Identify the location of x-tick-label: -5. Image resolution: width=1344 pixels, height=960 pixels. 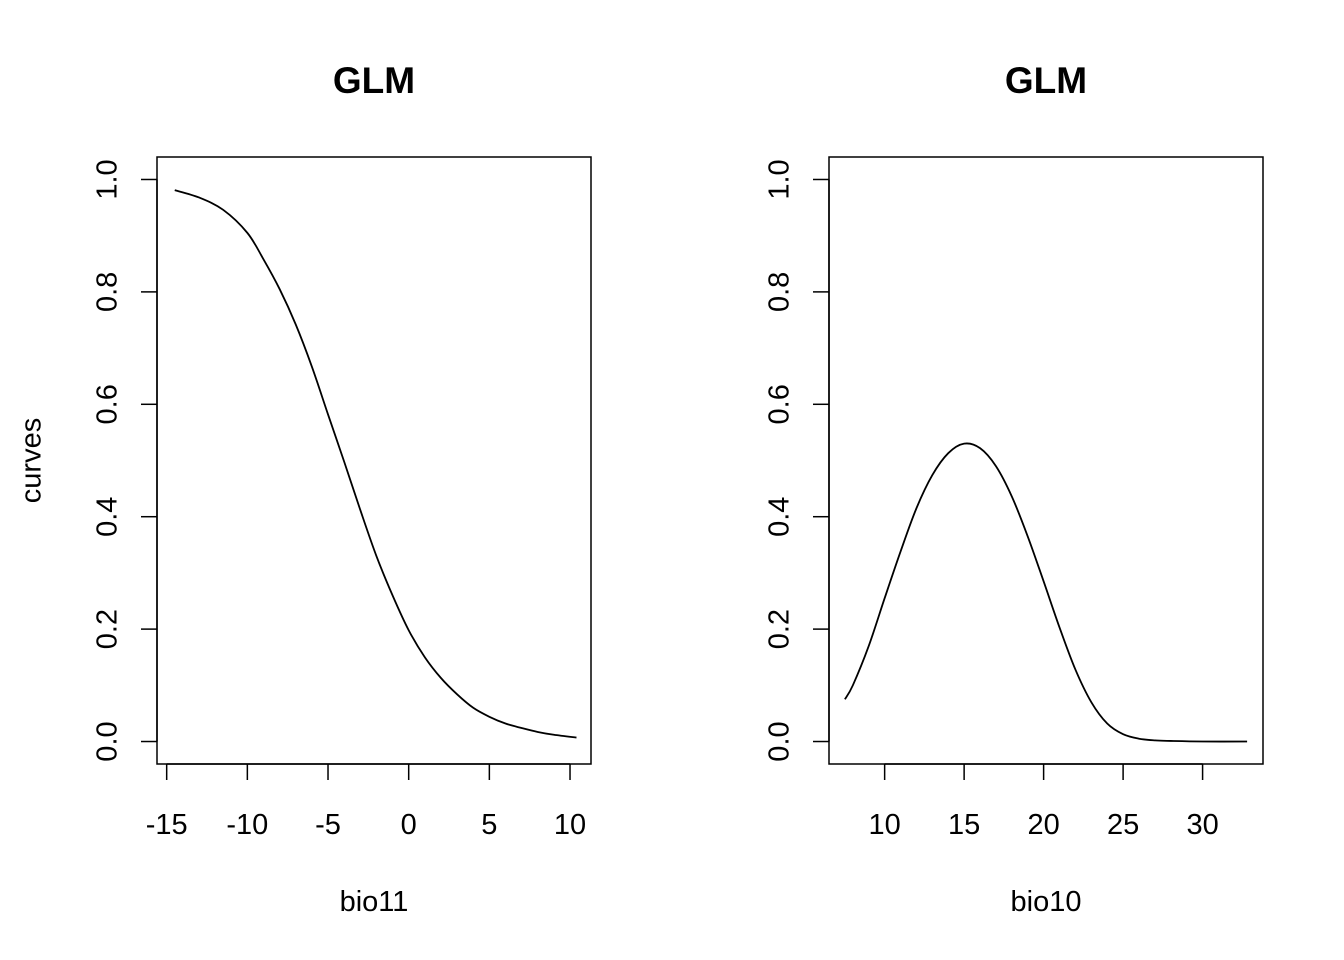
(328, 825).